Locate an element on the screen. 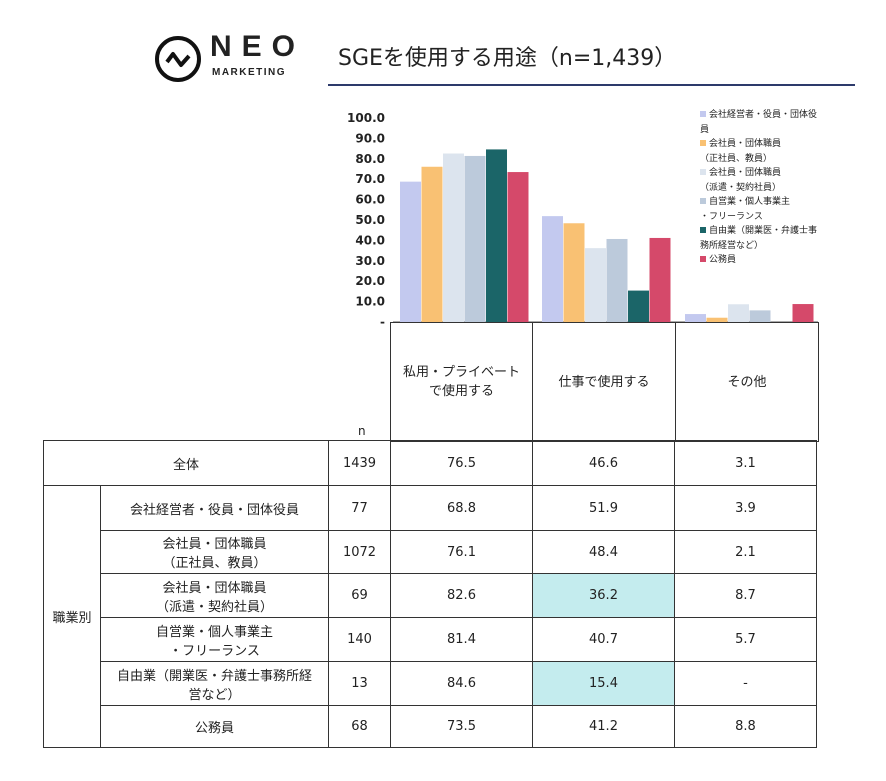 The width and height of the screenshot is (886, 781). value-cell: 73.5 is located at coordinates (461, 726).